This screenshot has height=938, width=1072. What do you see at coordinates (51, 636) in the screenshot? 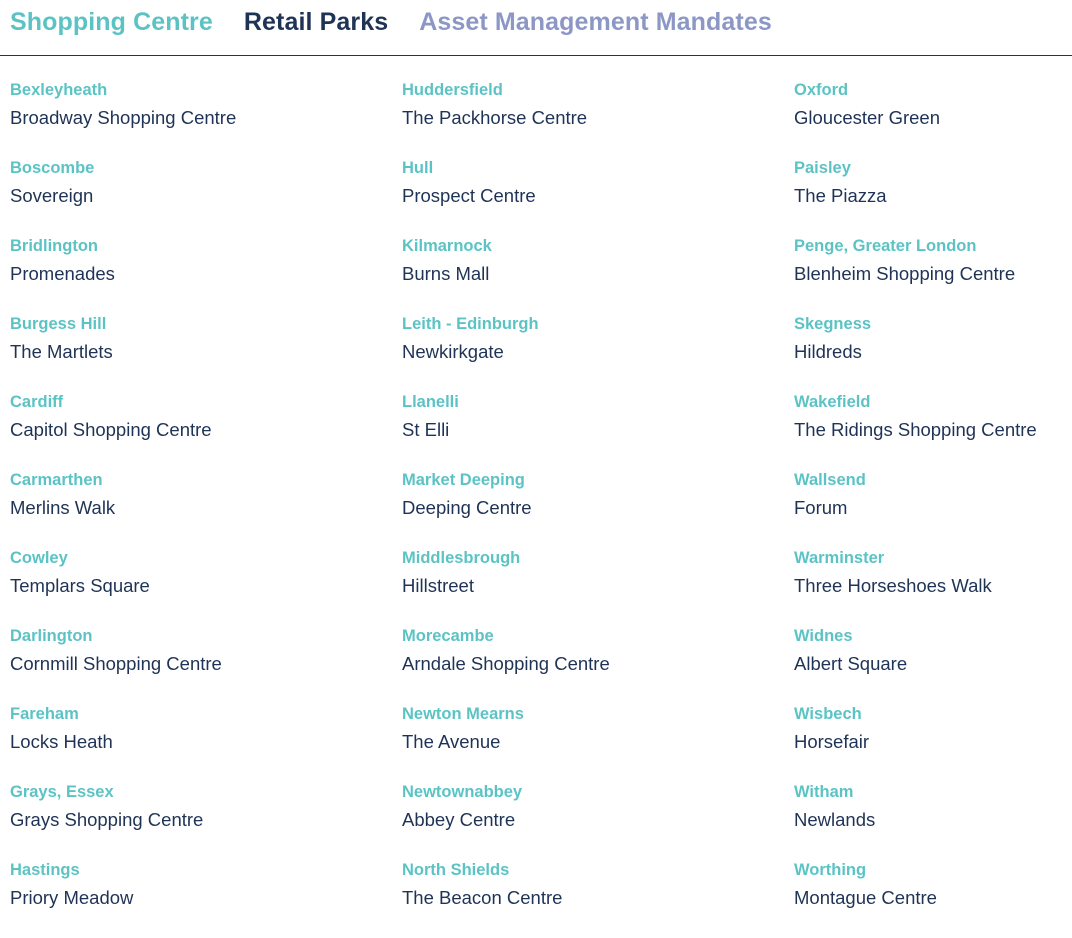
I see `location-town: Darlington` at bounding box center [51, 636].